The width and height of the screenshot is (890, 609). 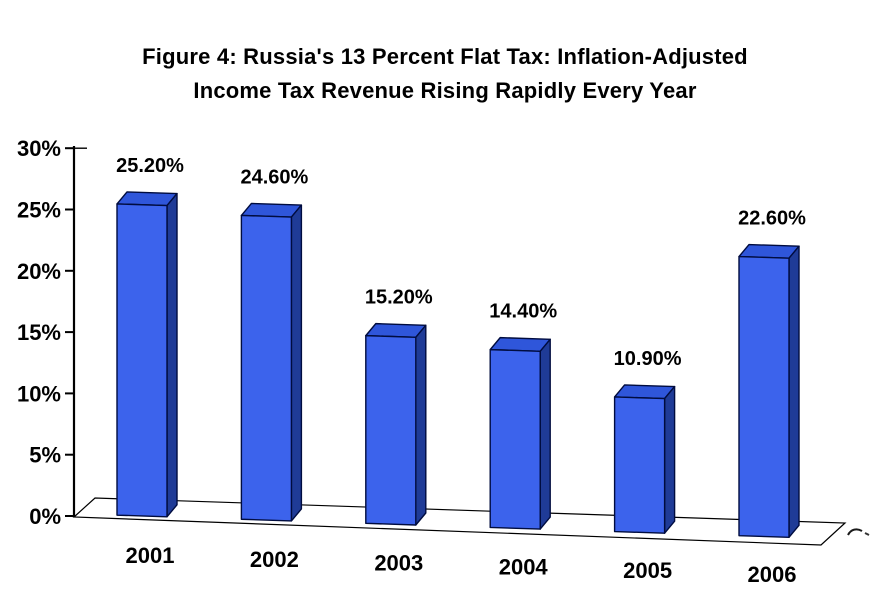 I want to click on category-label-2006: 2006, so click(x=772, y=574).